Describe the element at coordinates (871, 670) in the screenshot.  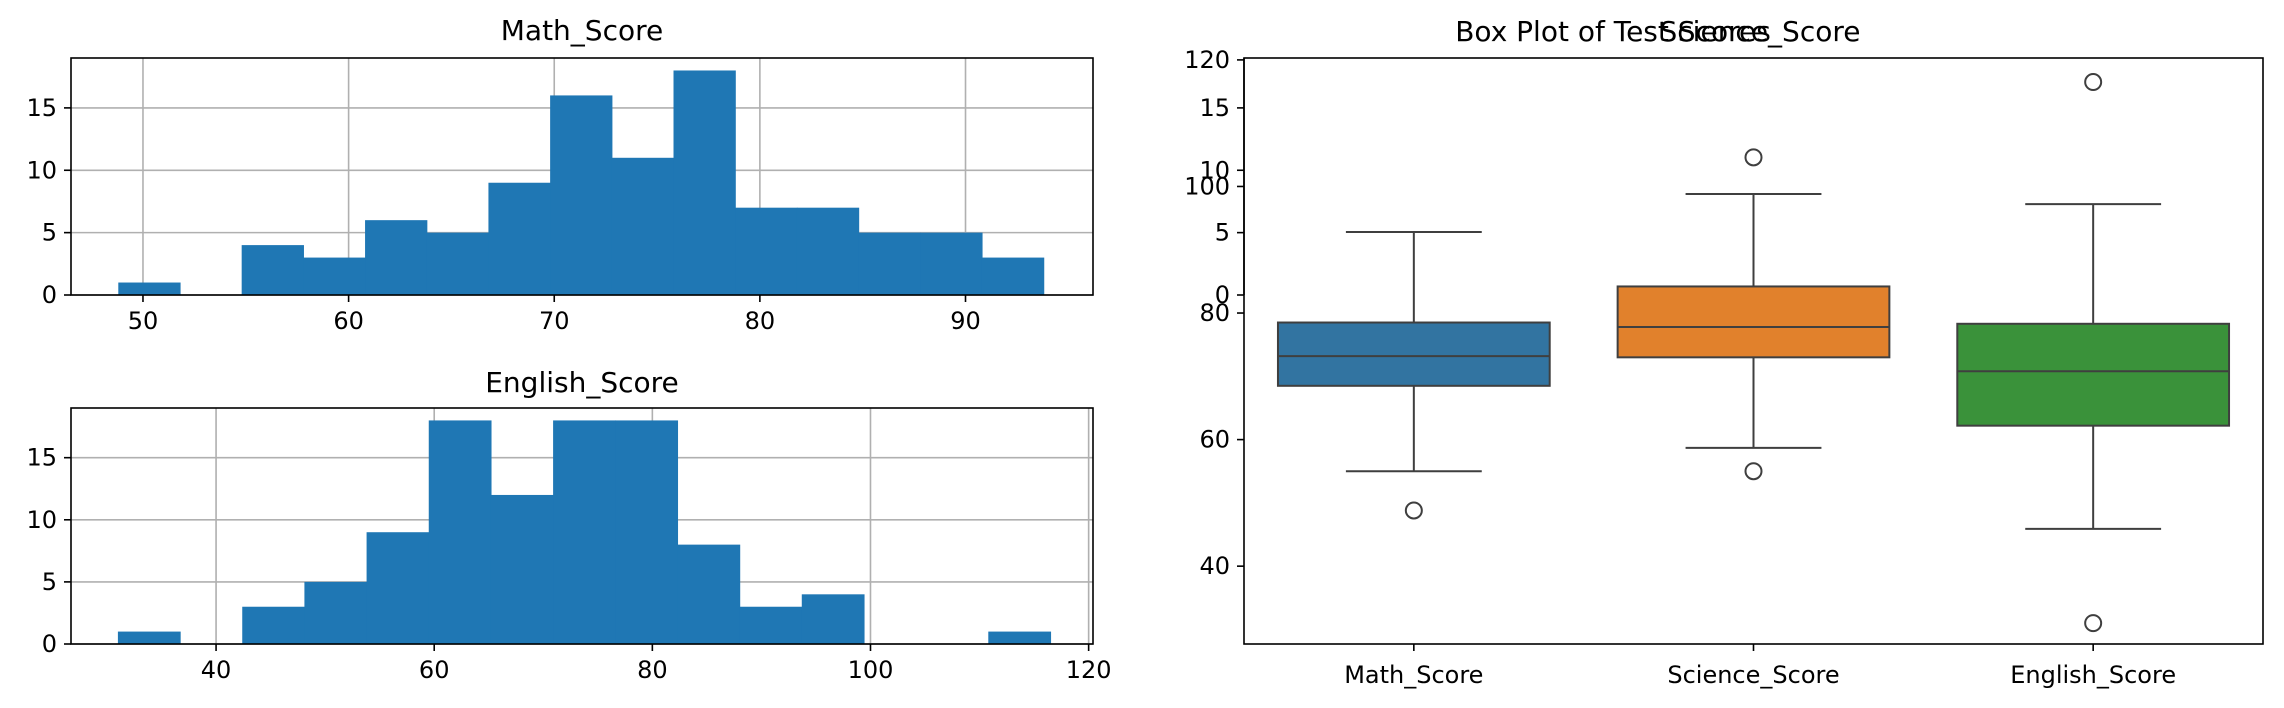
I see `english-hist-xtick-label: 100` at that location.